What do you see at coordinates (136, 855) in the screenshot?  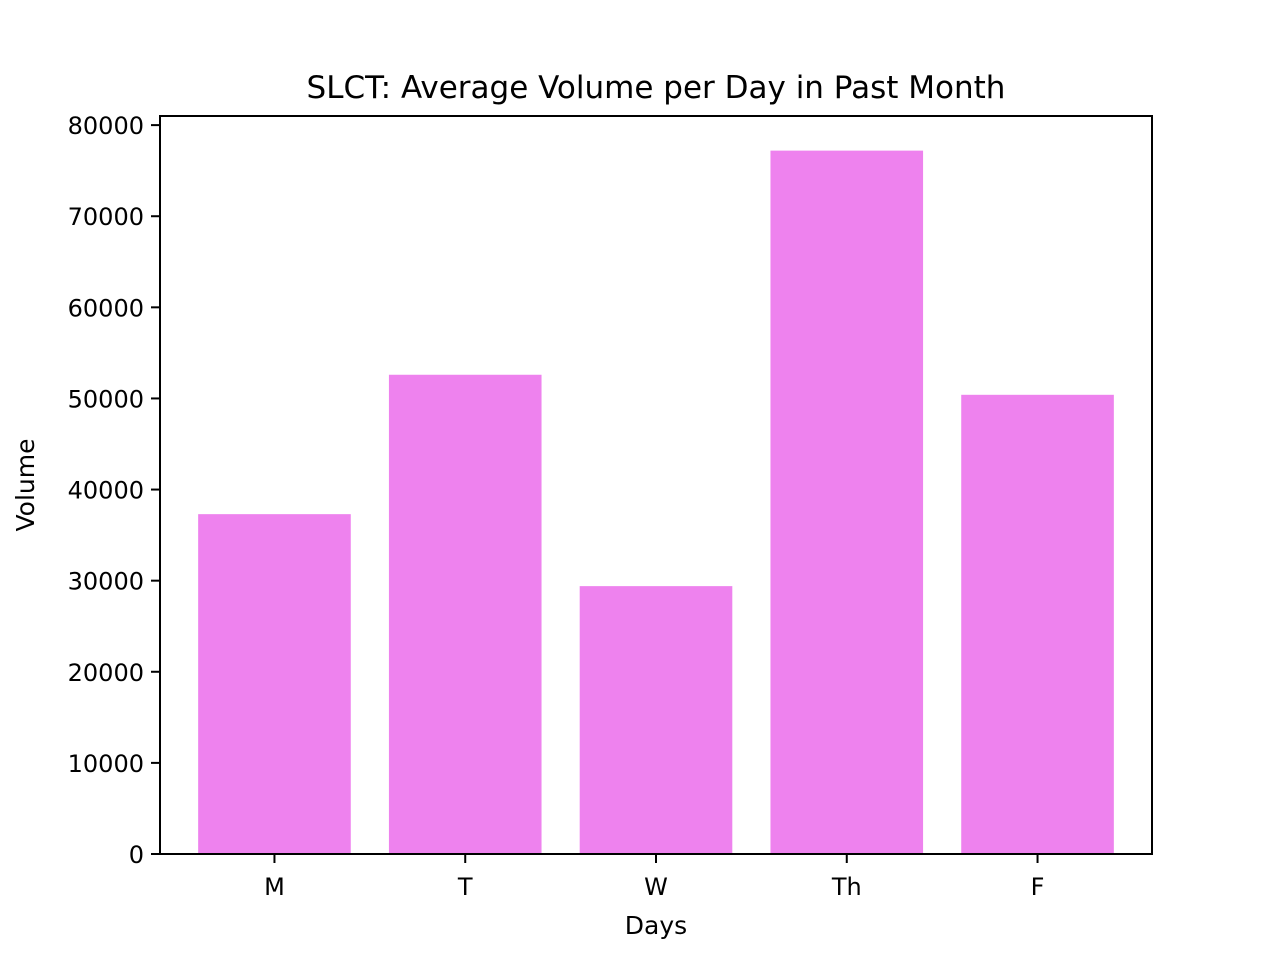 I see `y-tick-label: 0` at bounding box center [136, 855].